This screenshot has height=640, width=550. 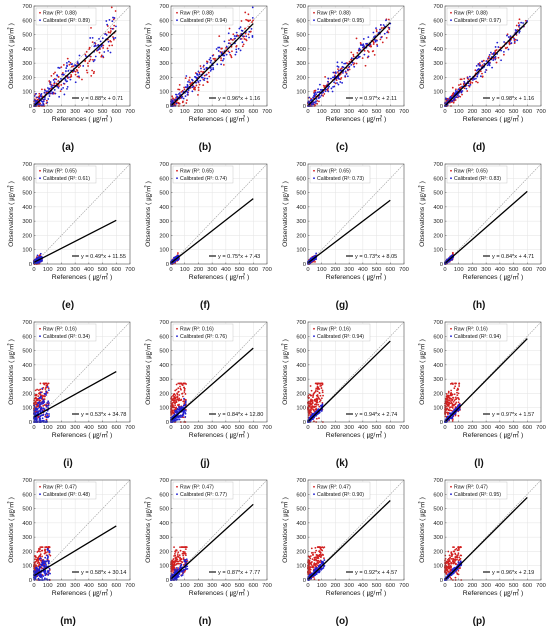 What do you see at coordinates (164, 78) in the screenshot?
I see `y-tick-label: 200` at bounding box center [164, 78].